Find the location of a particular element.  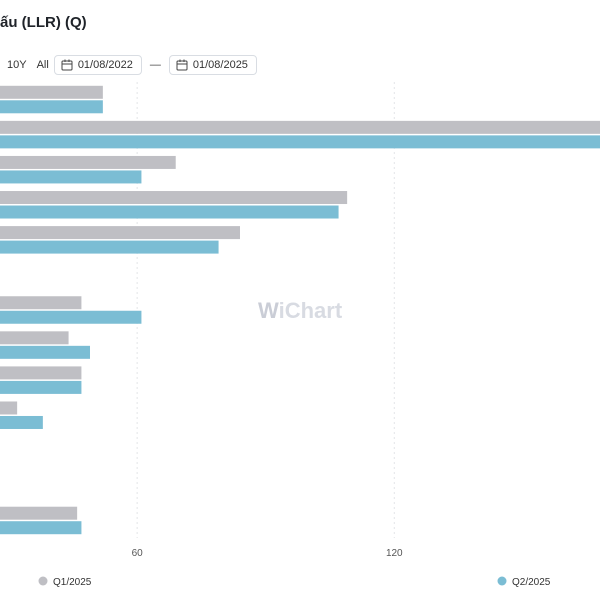

chart-title: ấu (LLR) (Q) is located at coordinates (43, 22).